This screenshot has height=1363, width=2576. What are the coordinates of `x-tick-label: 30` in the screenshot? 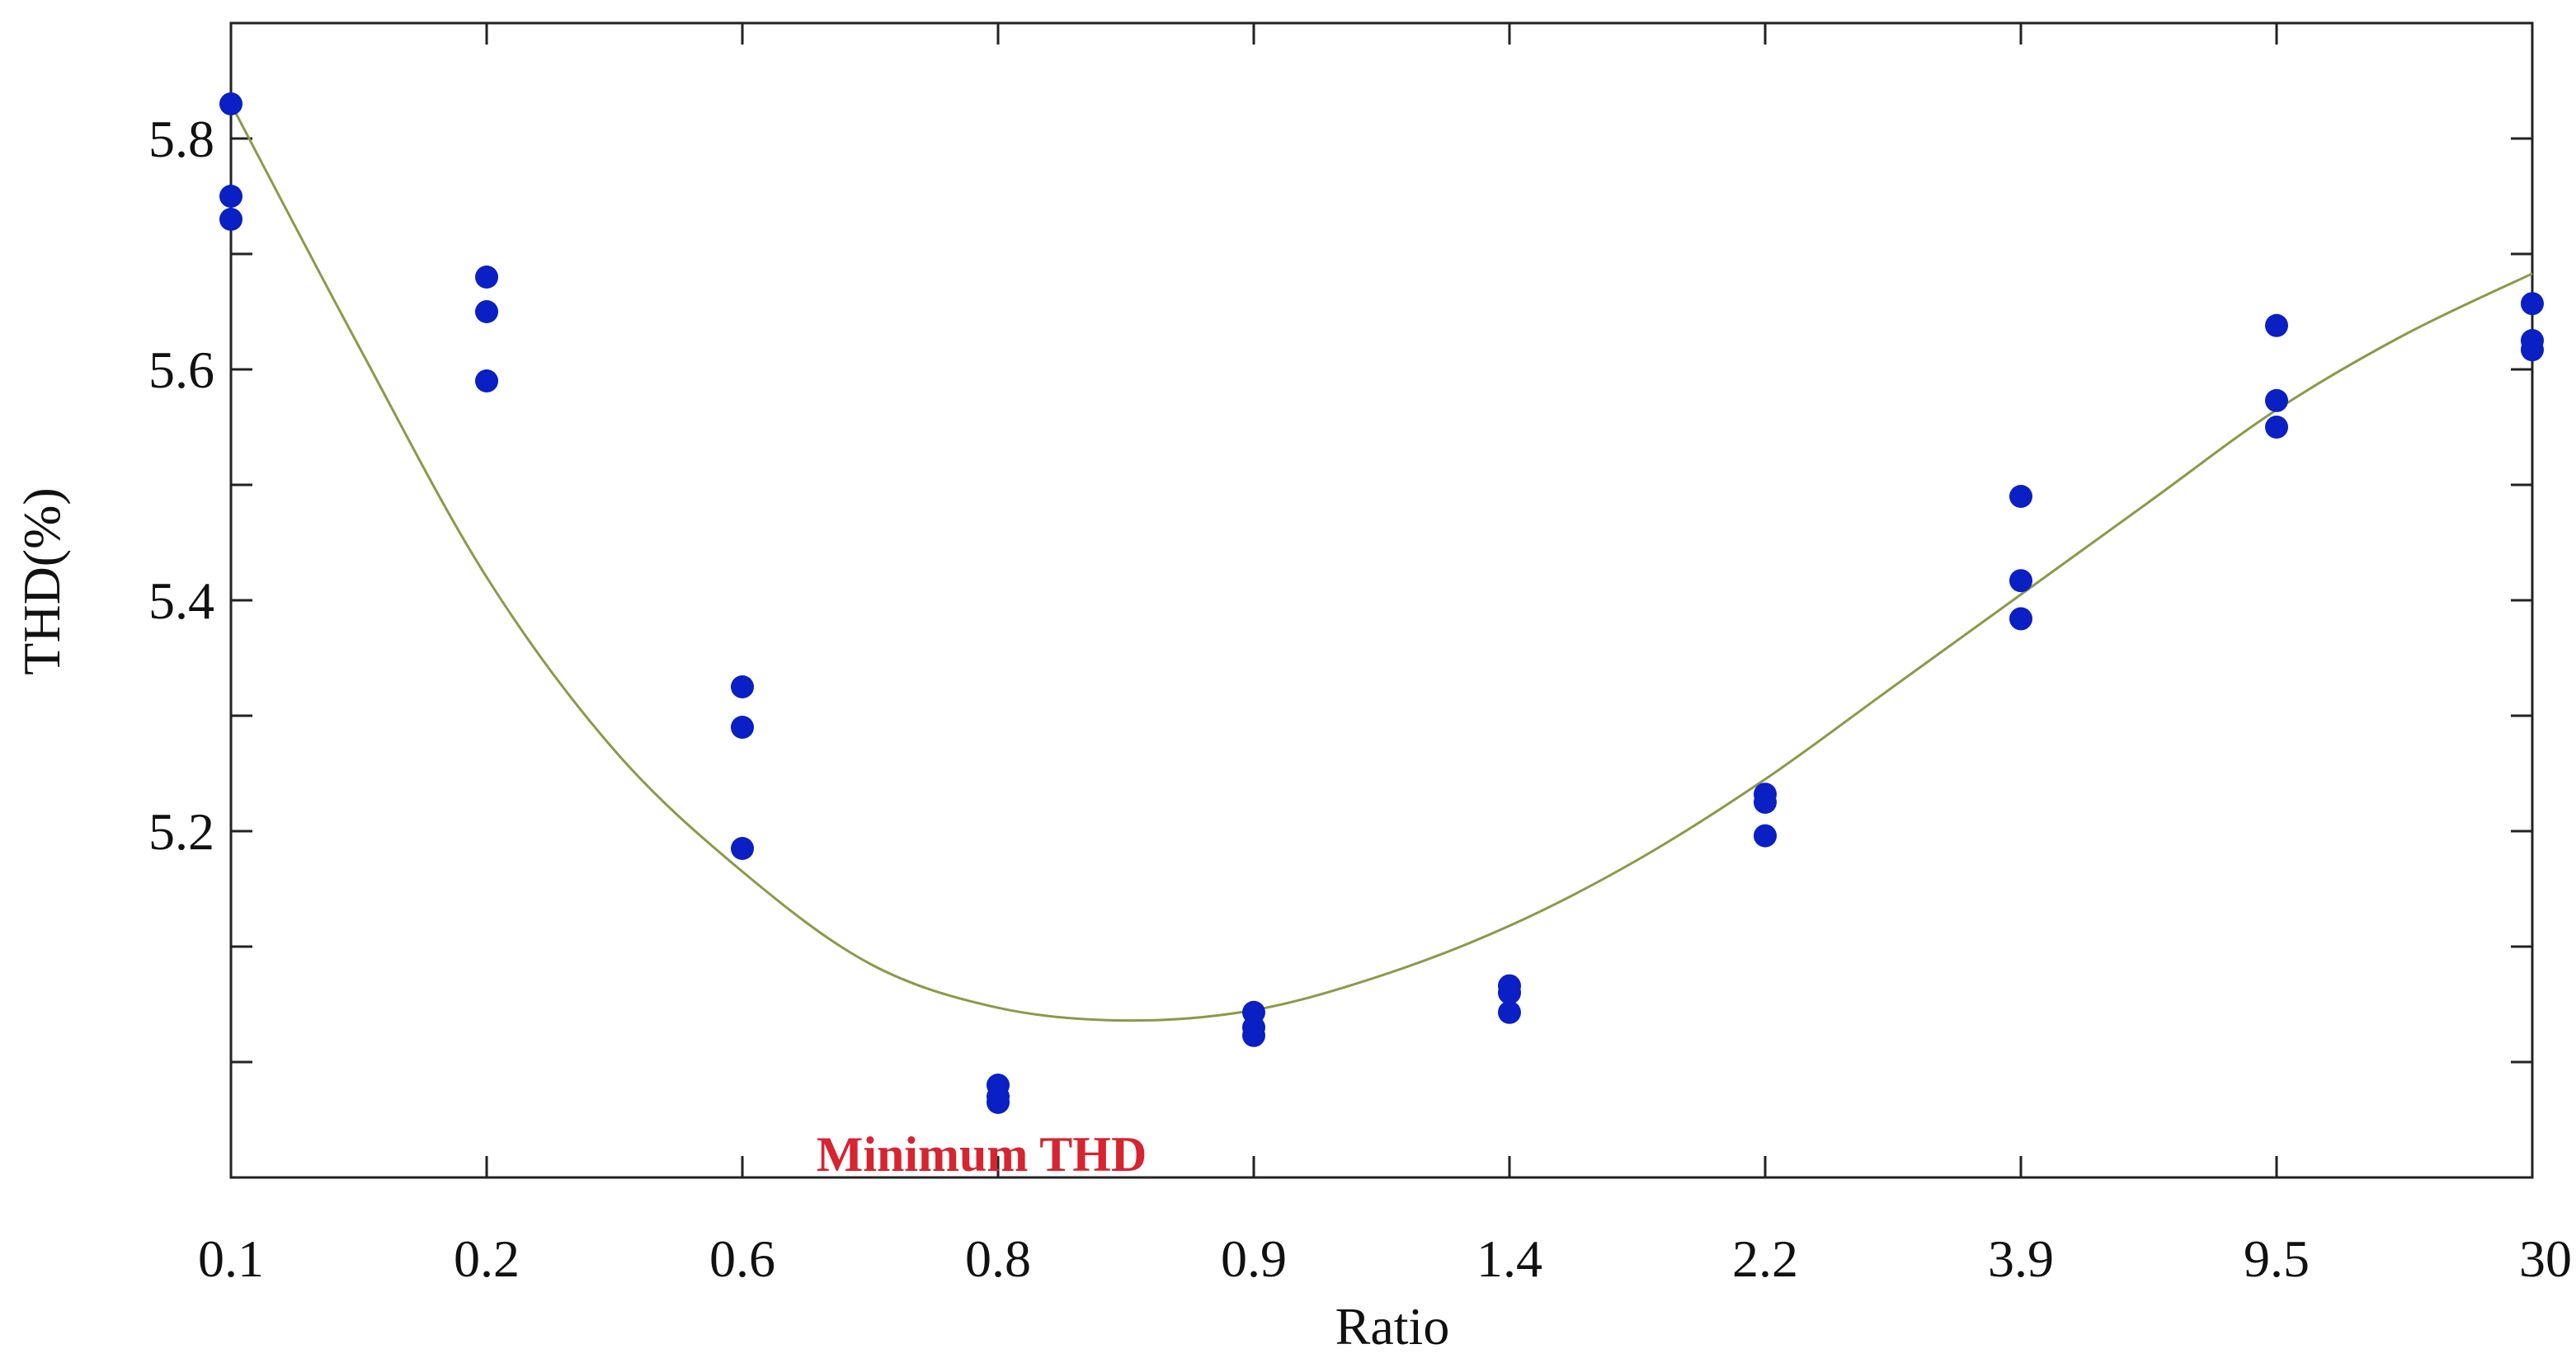 It's located at (2545, 1259).